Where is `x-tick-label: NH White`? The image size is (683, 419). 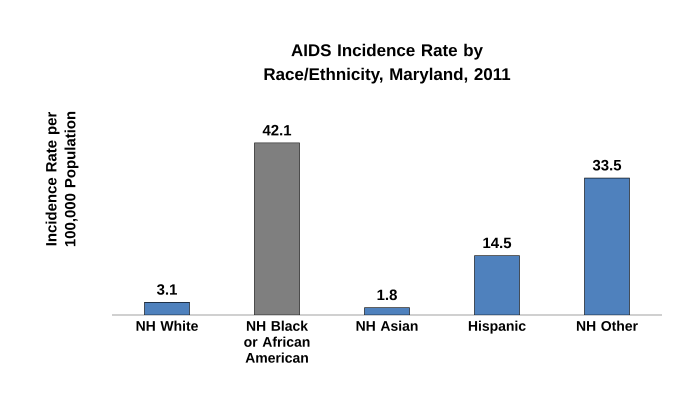 x-tick-label: NH White is located at coordinates (167, 325).